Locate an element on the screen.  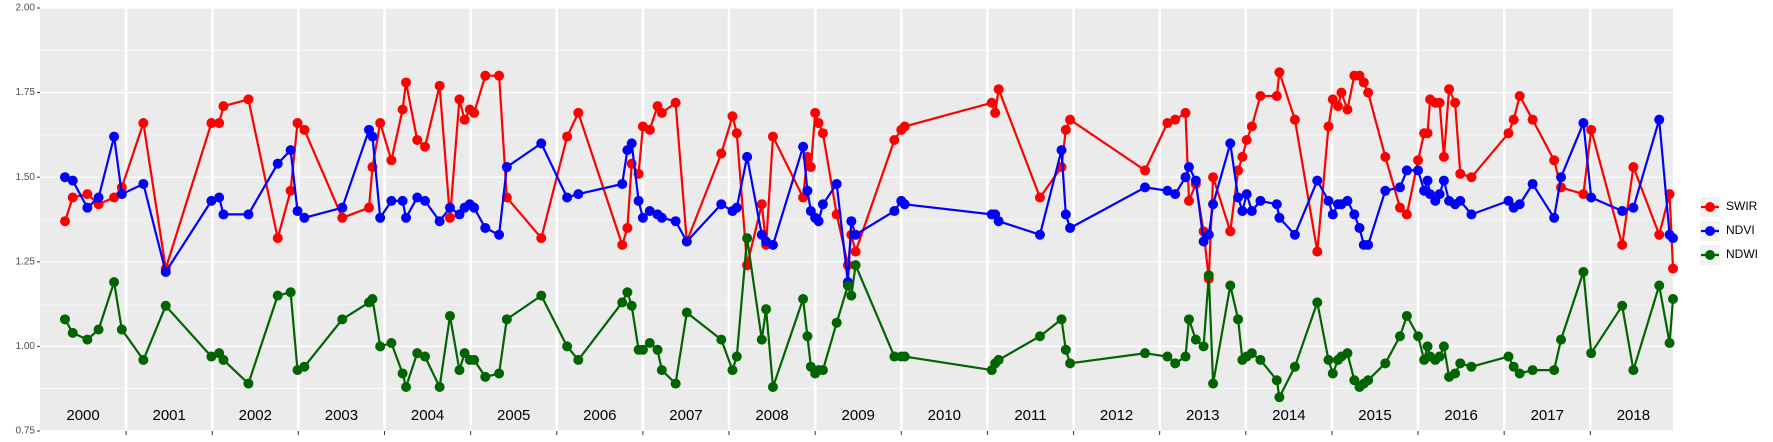
x-tick-label: 2007 is located at coordinates (685, 415).